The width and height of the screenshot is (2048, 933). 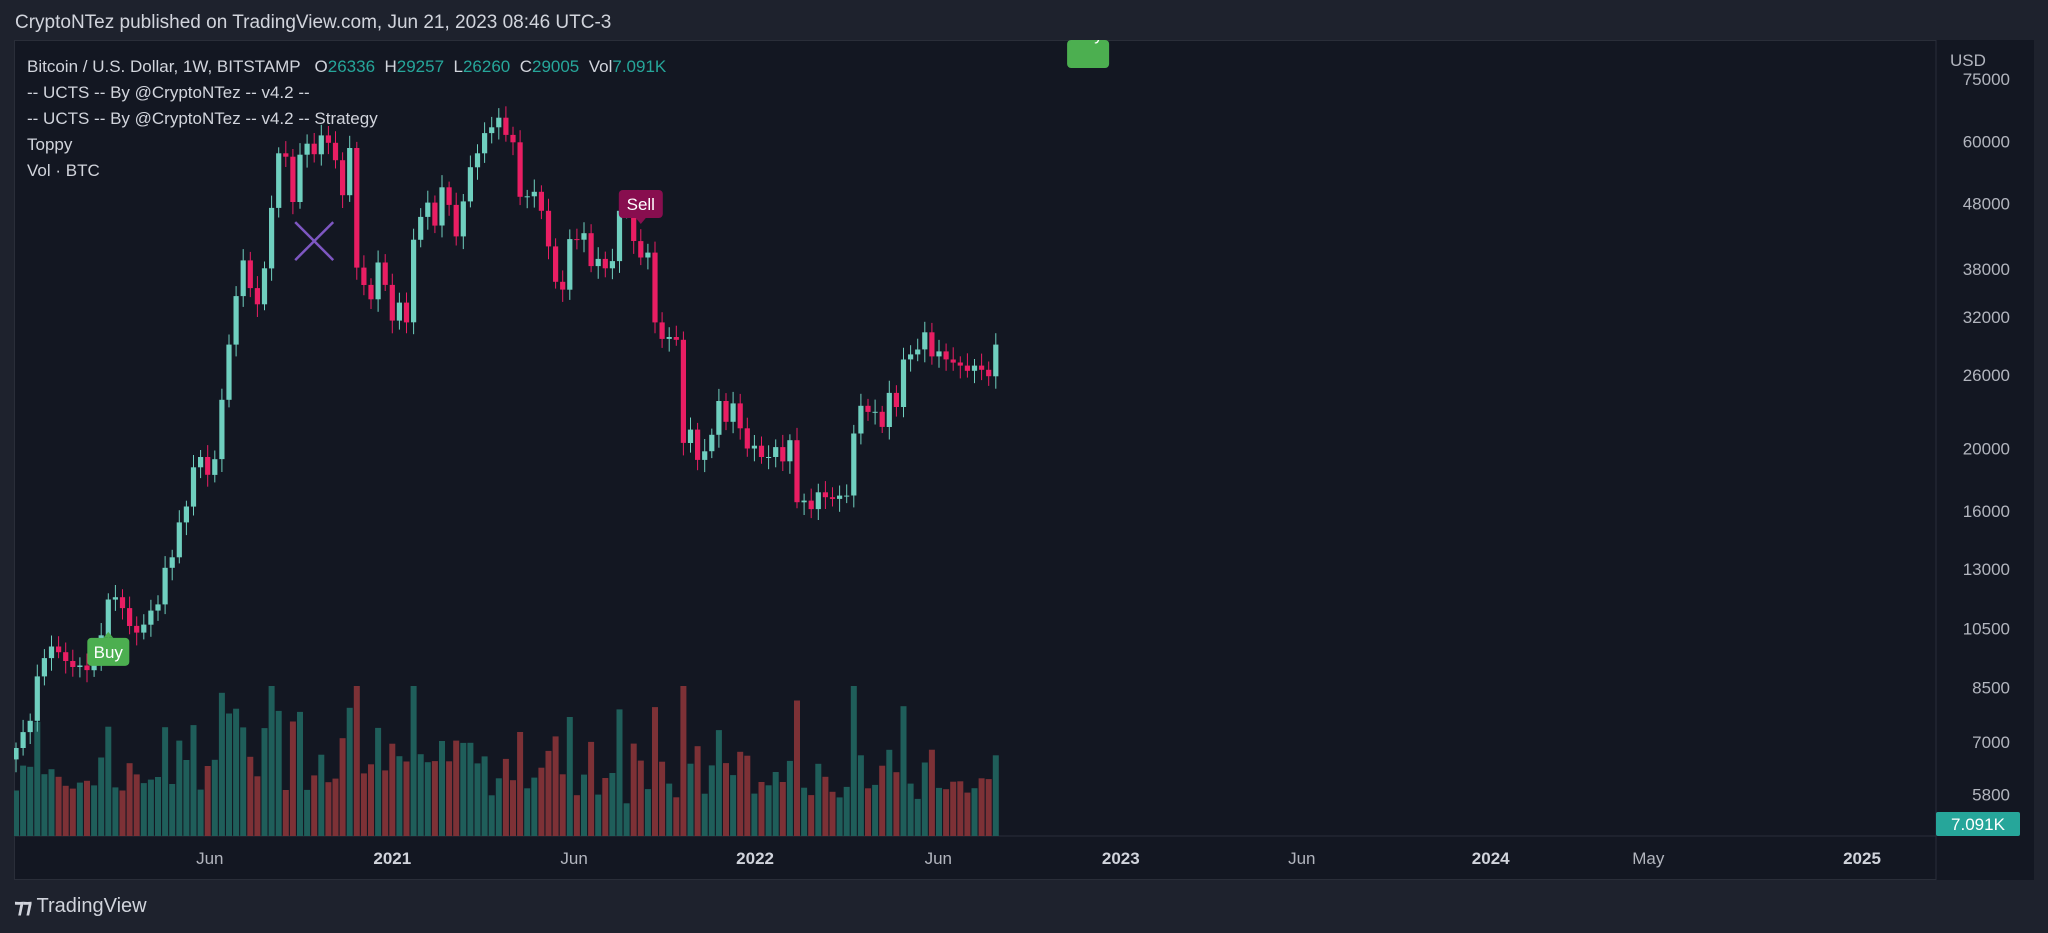 What do you see at coordinates (1491, 858) in the screenshot?
I see `time-tick-label: 2024` at bounding box center [1491, 858].